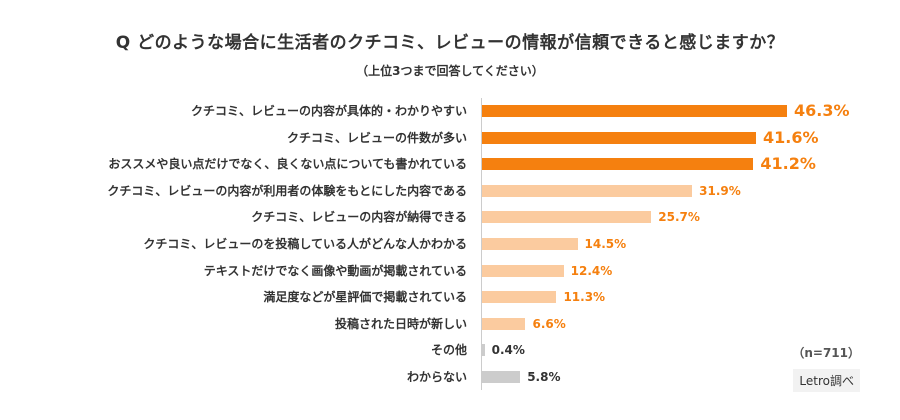 The height and width of the screenshot is (420, 900). I want to click on category-label: 投稿された日時が新しい, so click(400, 323).